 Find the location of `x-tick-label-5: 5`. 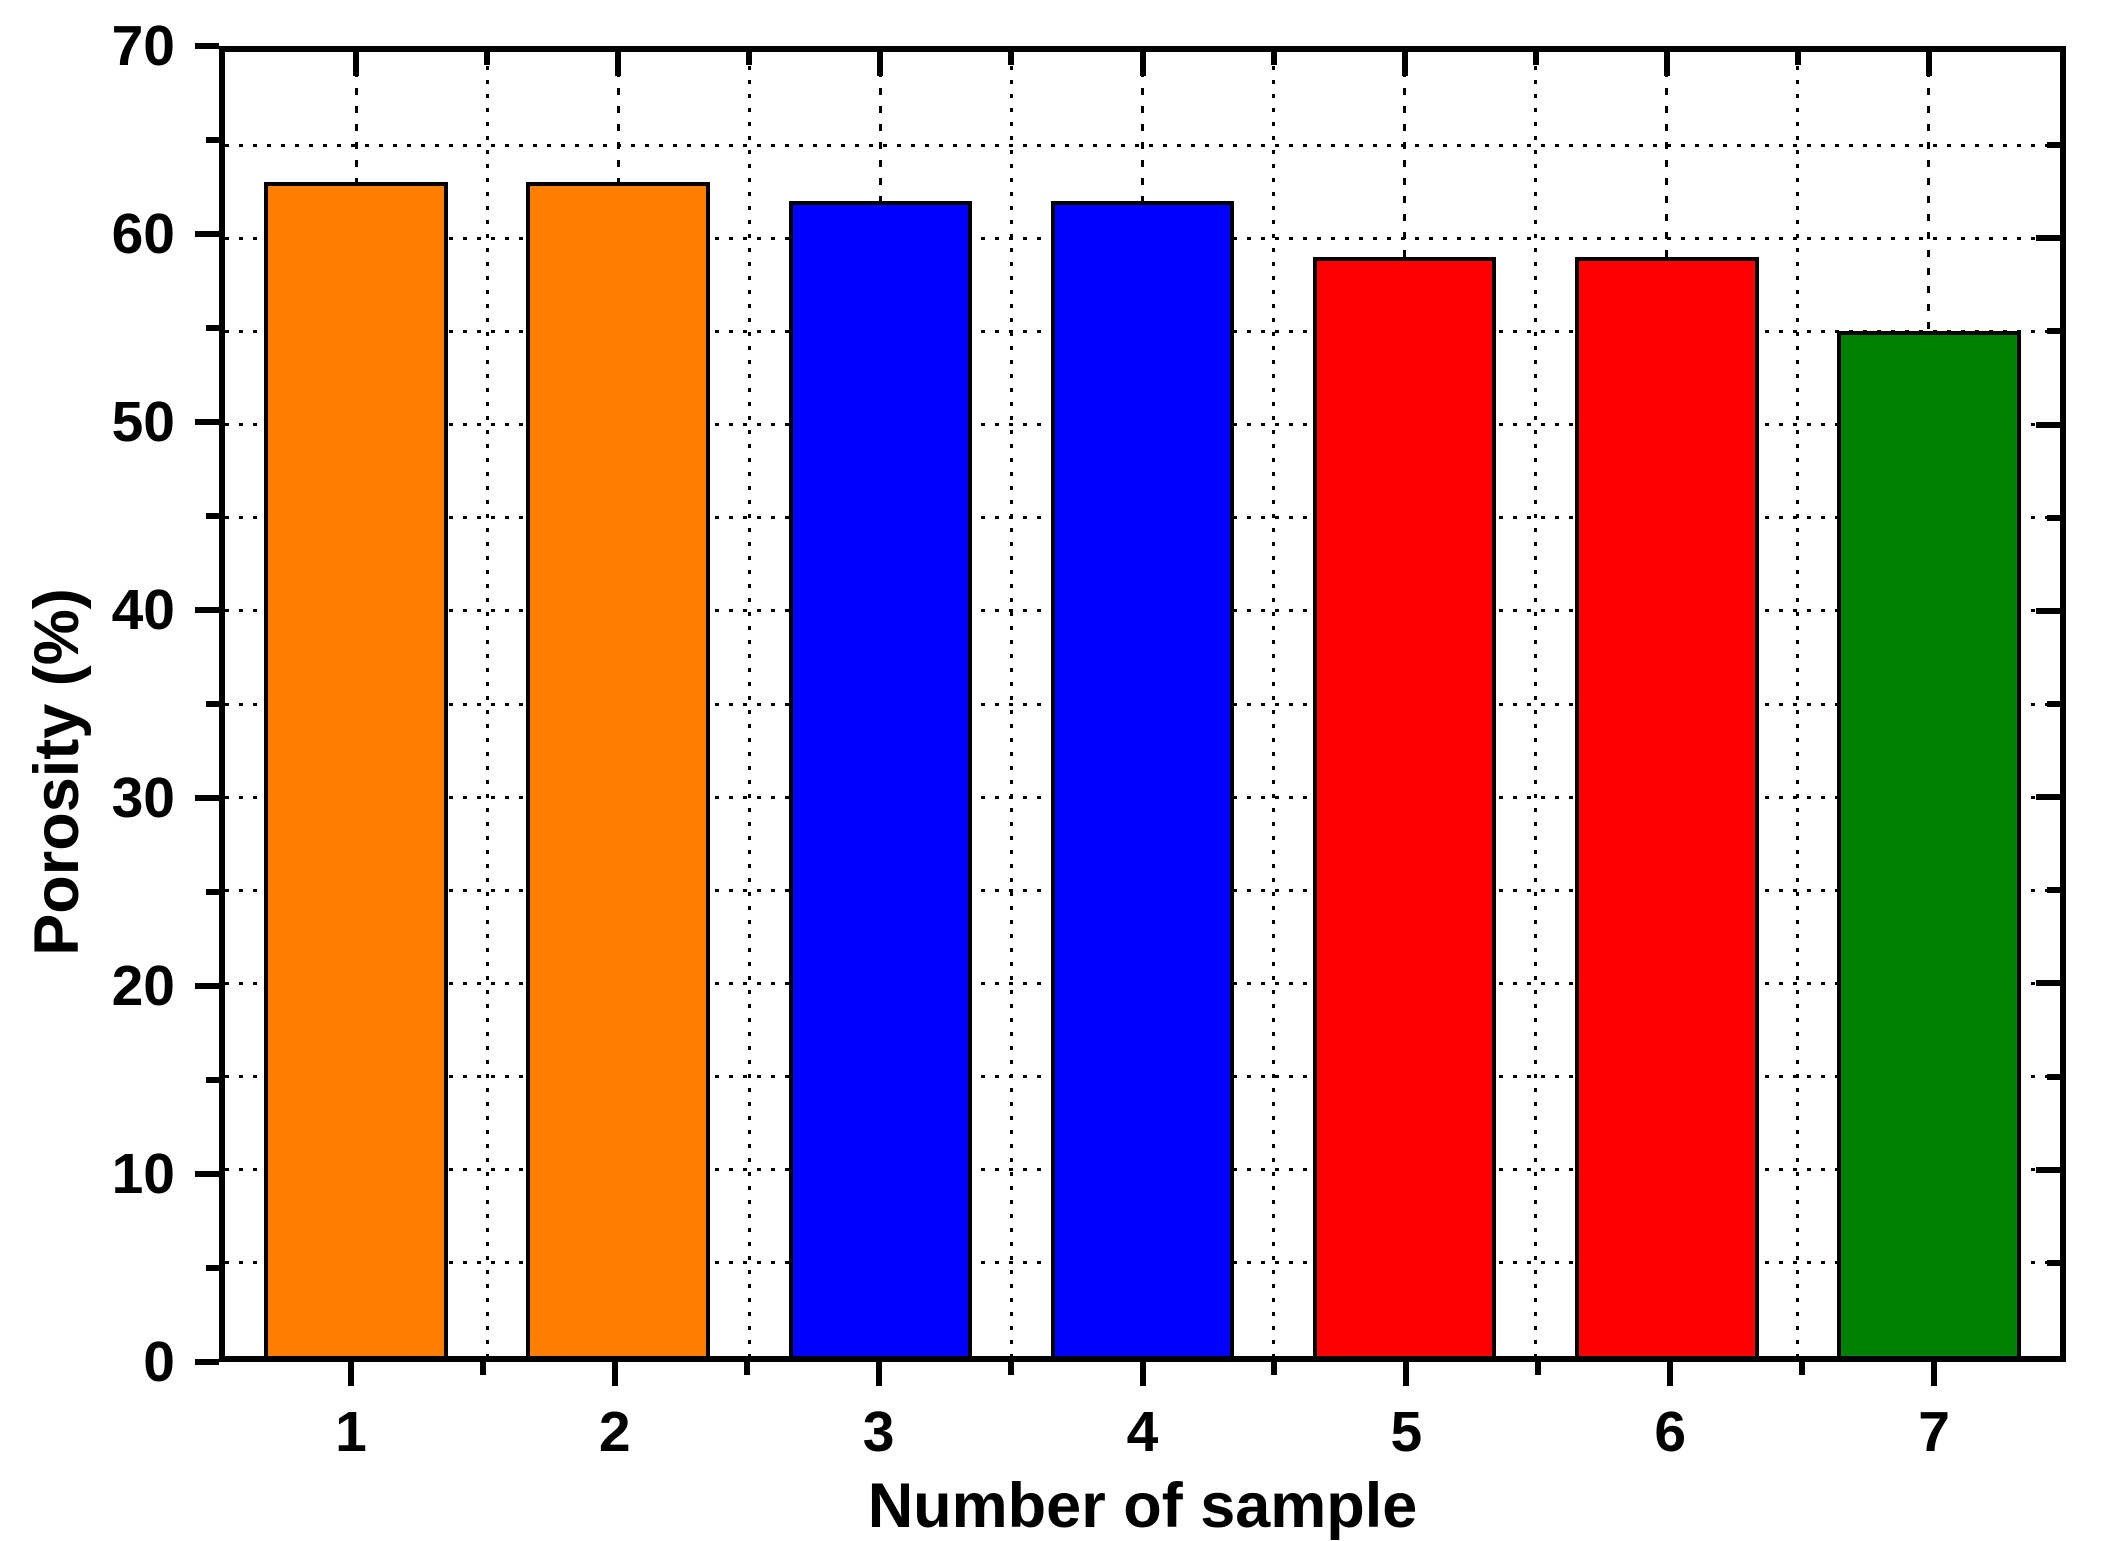

x-tick-label-5: 5 is located at coordinates (1406, 1432).